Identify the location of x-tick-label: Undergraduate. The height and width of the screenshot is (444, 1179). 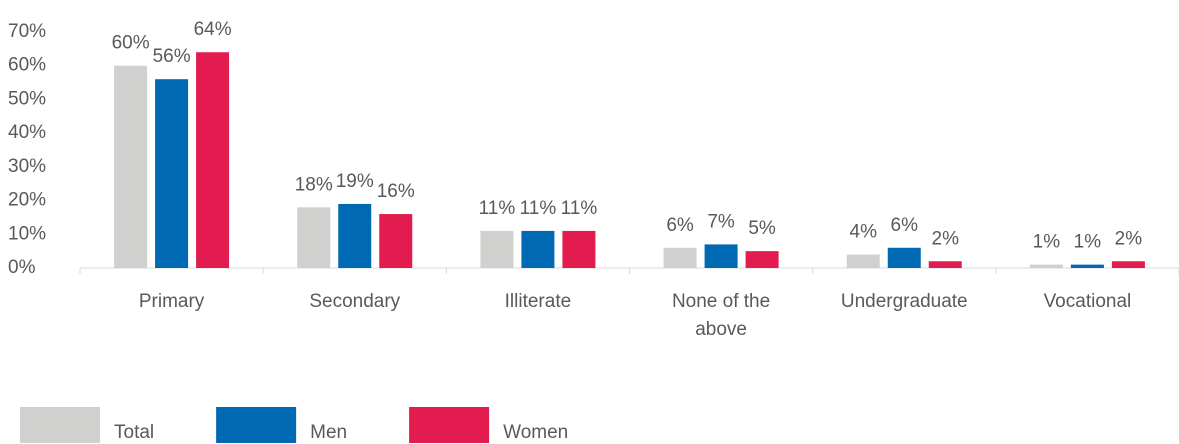
(904, 301).